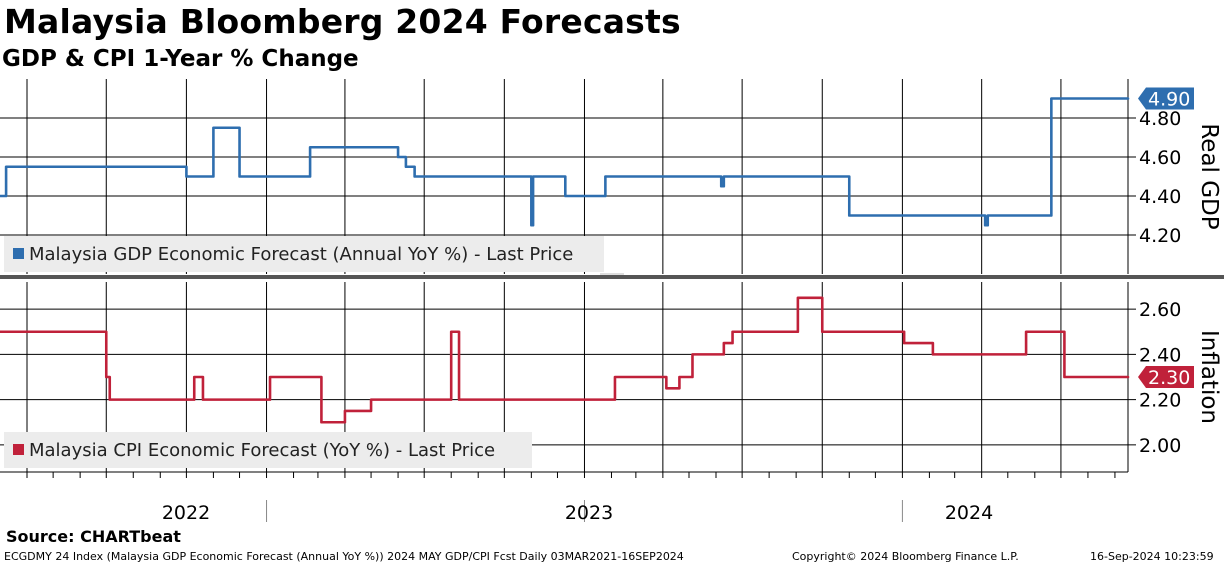  Describe the element at coordinates (180, 59) in the screenshot. I see `chart-subtitle: GDP & CPI 1-Year % Change` at that location.